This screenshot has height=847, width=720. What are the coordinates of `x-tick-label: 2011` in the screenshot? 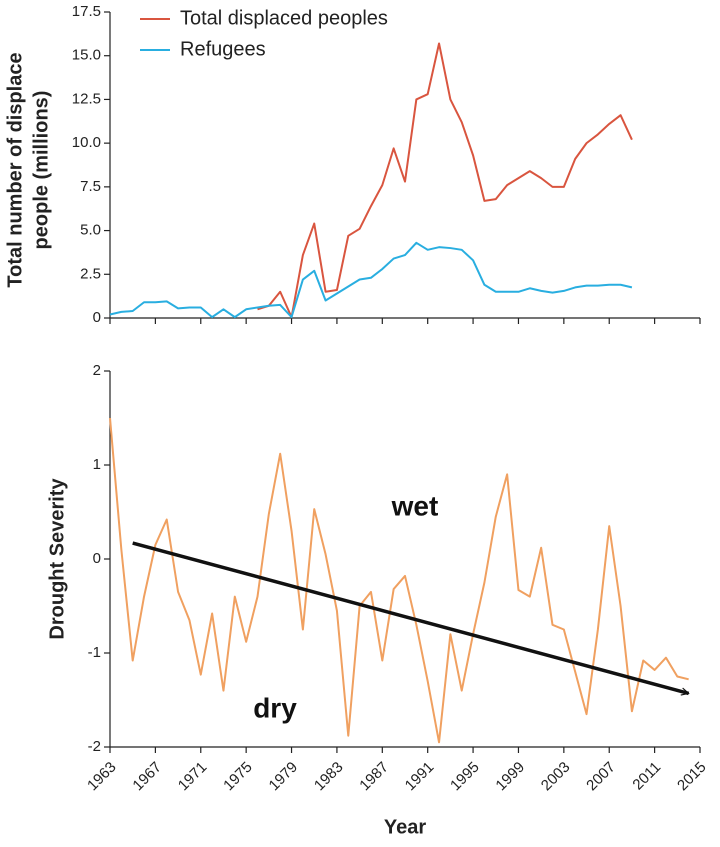 It's located at (646, 776).